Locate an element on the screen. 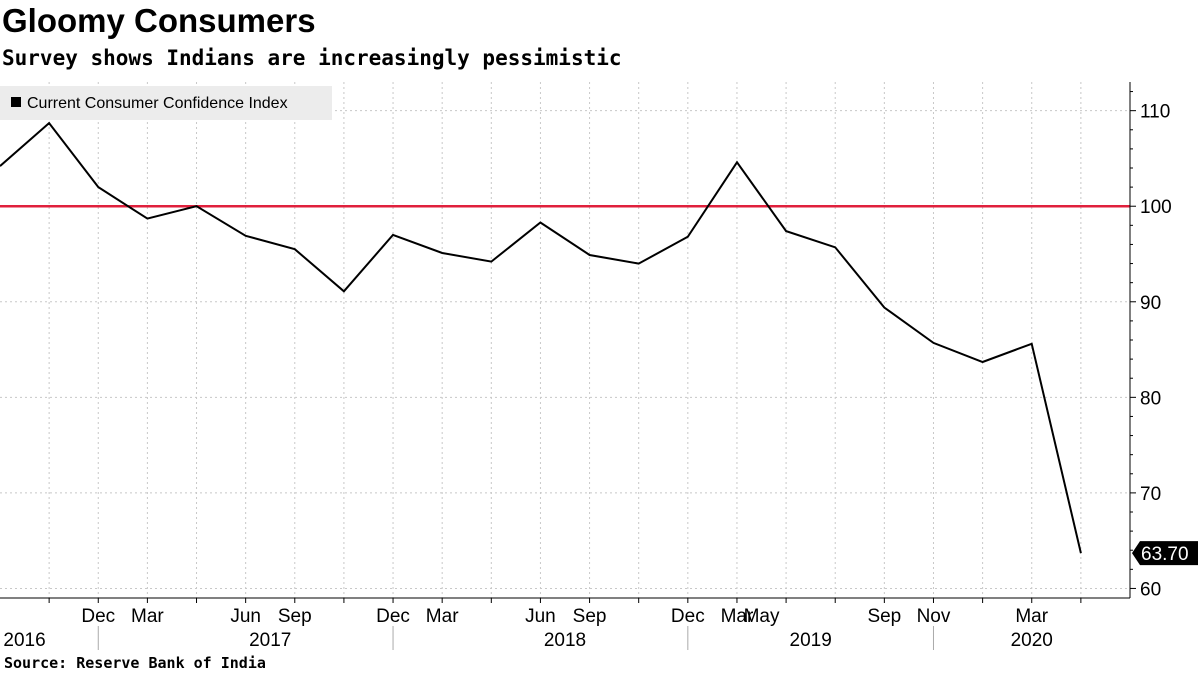 This screenshot has width=1200, height=675. year-label: 2016 is located at coordinates (24, 640).